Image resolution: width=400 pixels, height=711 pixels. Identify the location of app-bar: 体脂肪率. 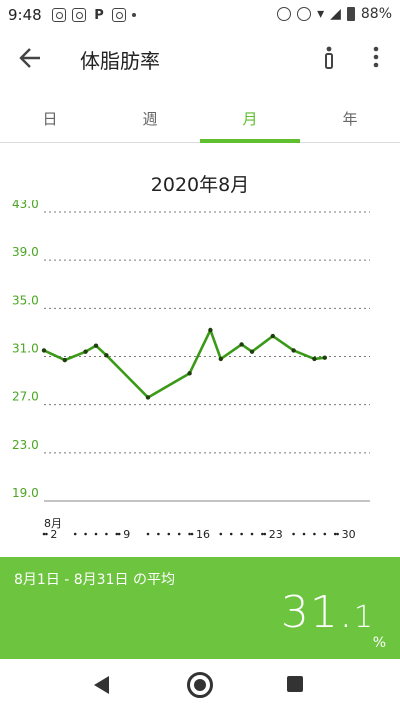
(200, 58).